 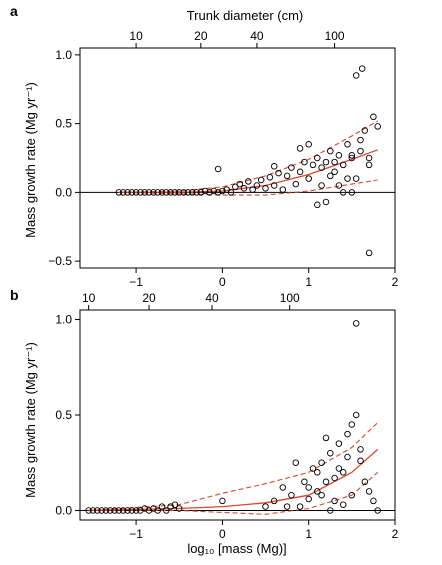 I want to click on panel-b-letter: b, so click(x=14, y=295).